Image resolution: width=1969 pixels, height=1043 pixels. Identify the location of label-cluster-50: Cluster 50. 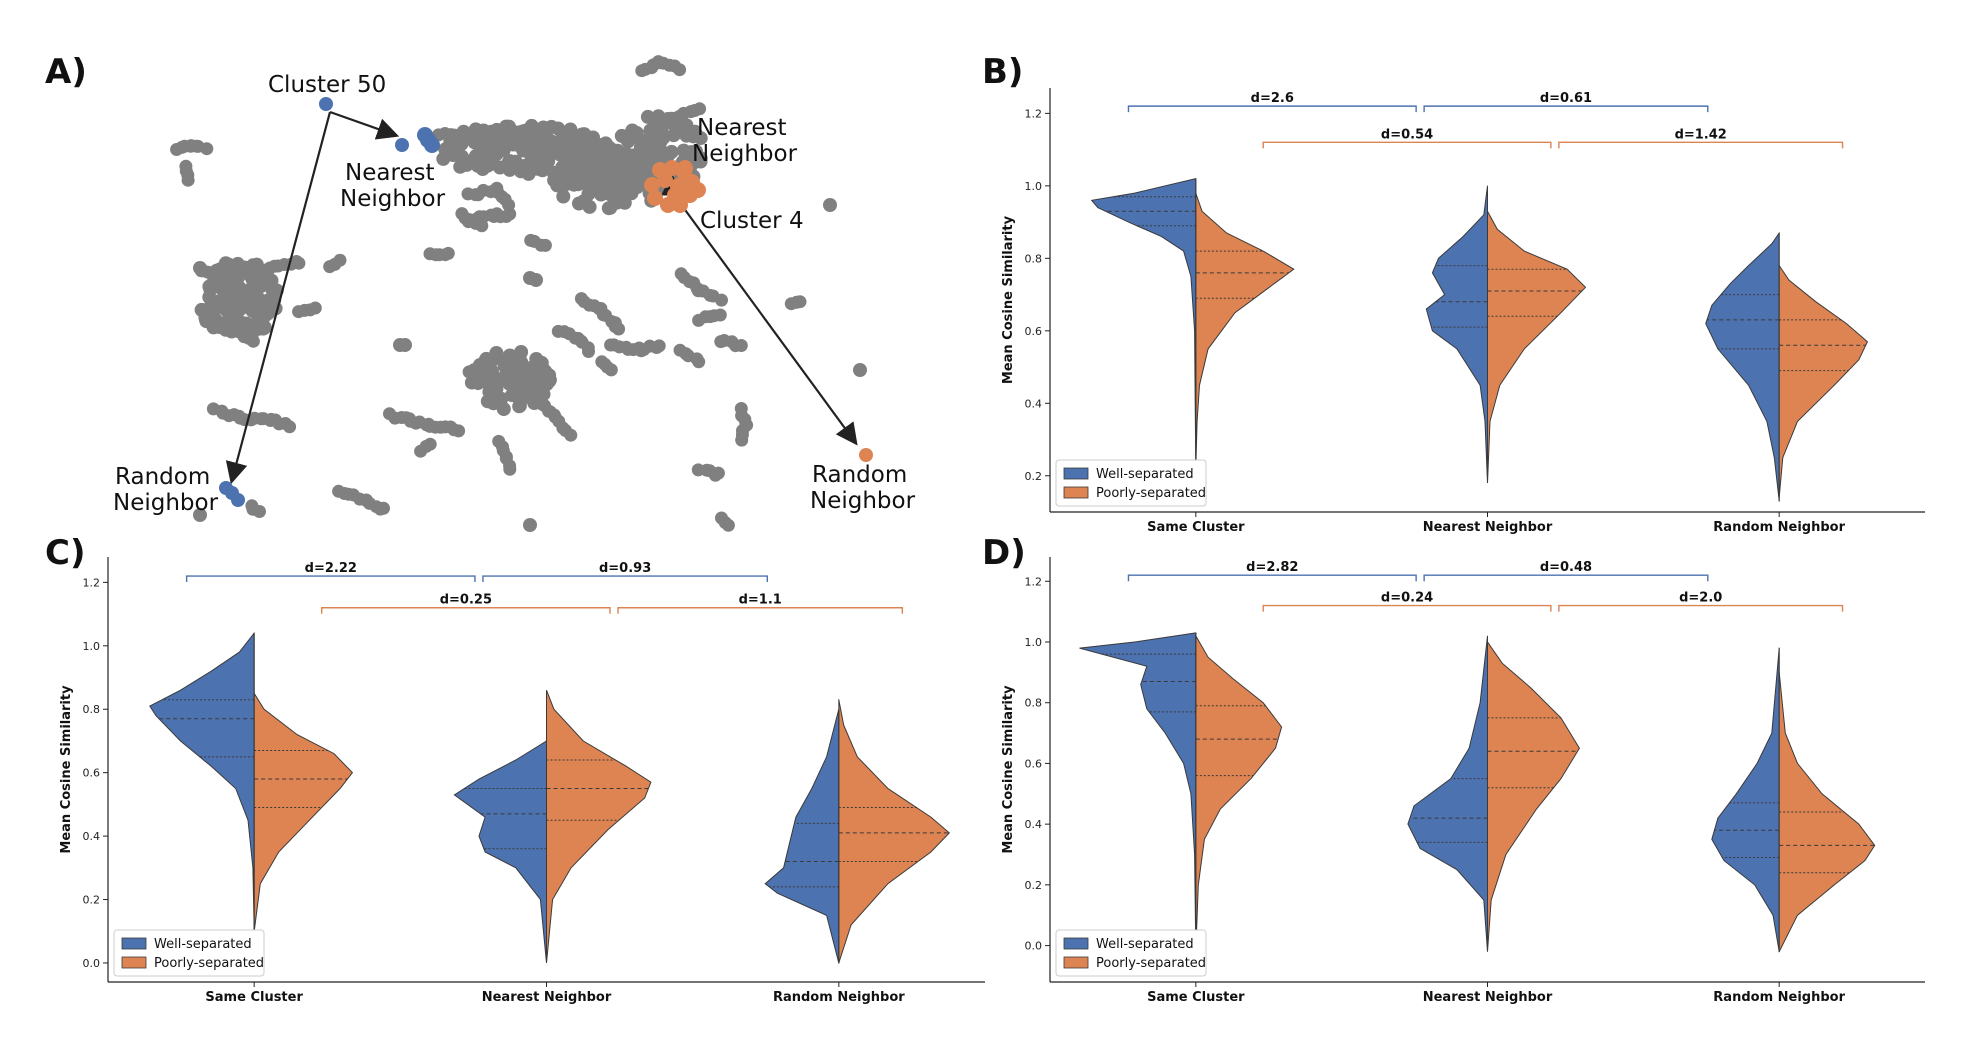
(327, 85).